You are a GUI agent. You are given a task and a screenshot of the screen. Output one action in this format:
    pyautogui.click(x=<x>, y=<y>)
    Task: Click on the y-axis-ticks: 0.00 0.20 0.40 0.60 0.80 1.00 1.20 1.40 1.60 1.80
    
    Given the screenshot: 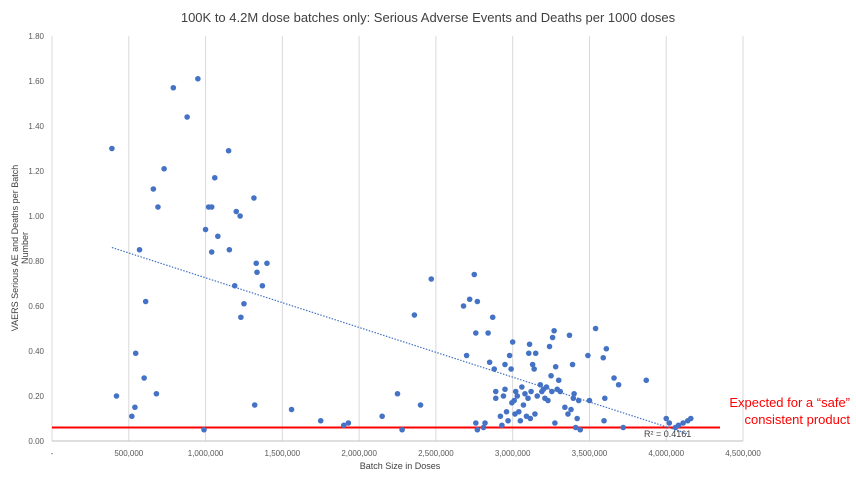 What is the action you would take?
    pyautogui.click(x=36, y=239)
    